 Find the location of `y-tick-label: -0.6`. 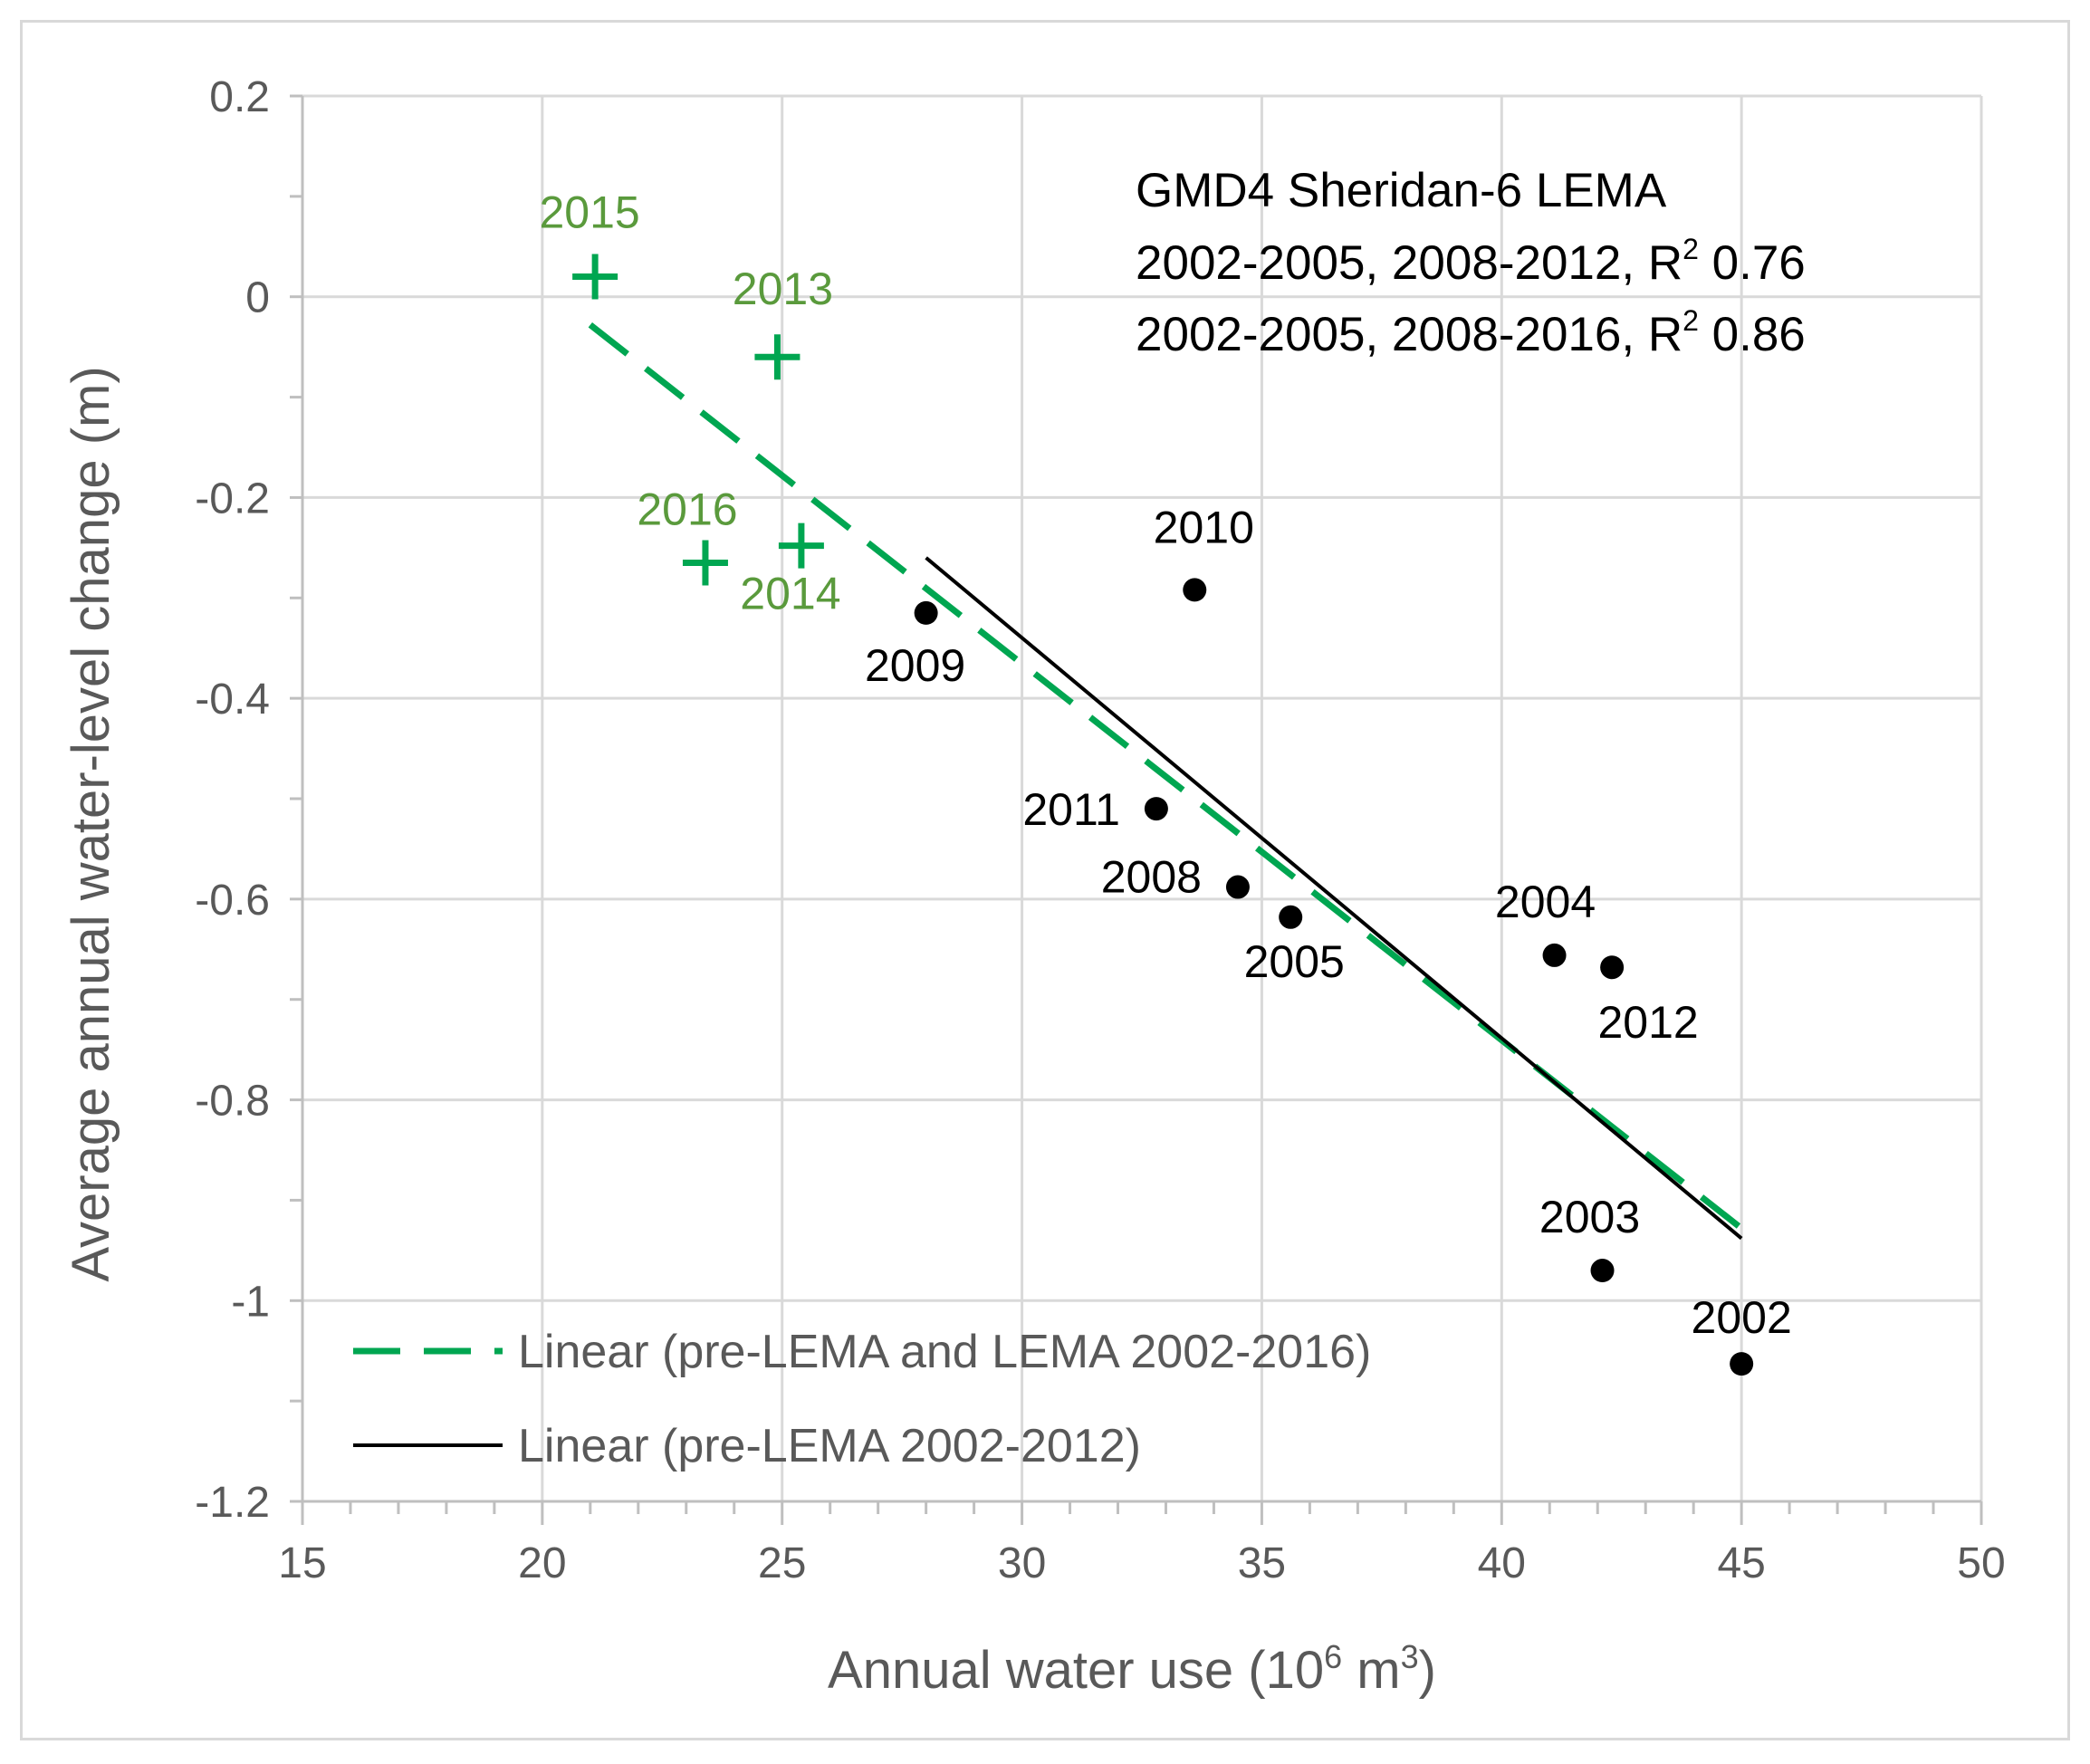

y-tick-label: -0.6 is located at coordinates (232, 901).